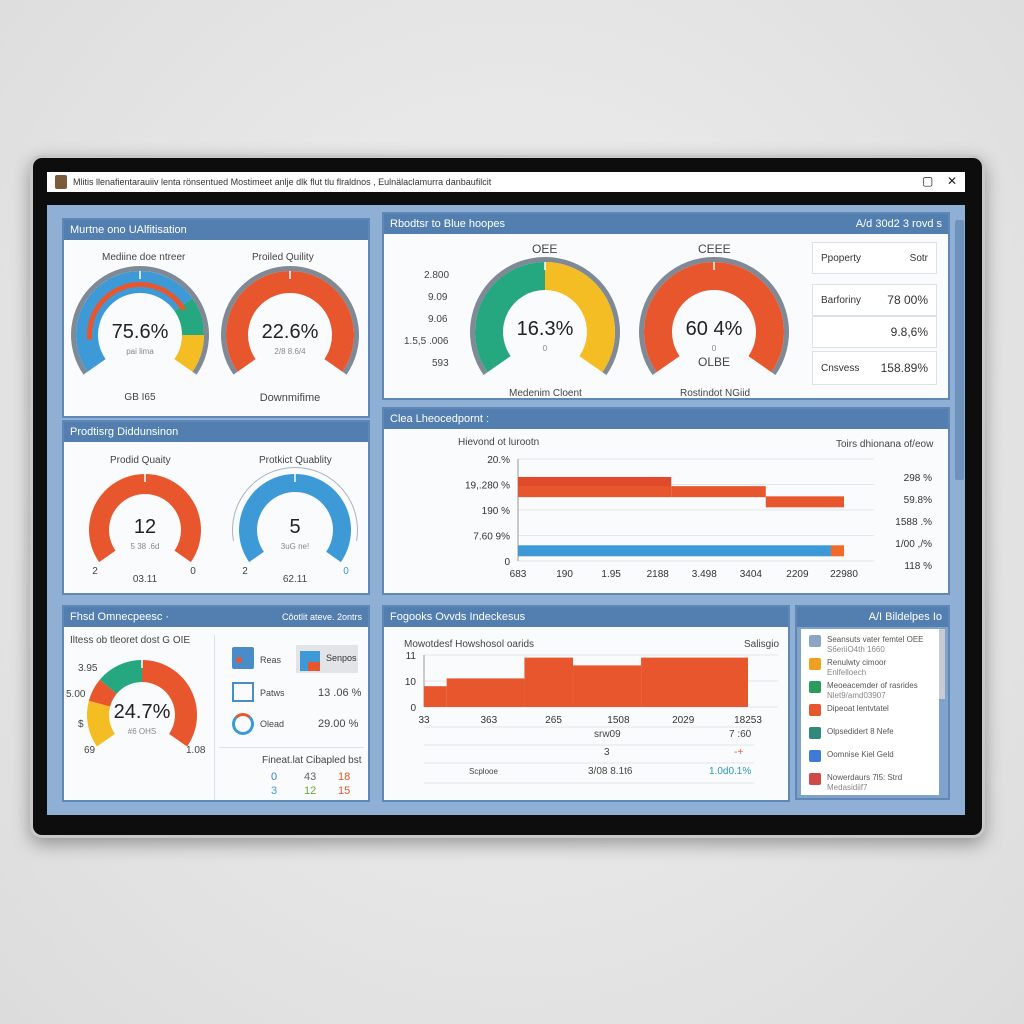  I want to click on panel-subtitle: Iltess ob tleoret dost G OIE, so click(130, 640).